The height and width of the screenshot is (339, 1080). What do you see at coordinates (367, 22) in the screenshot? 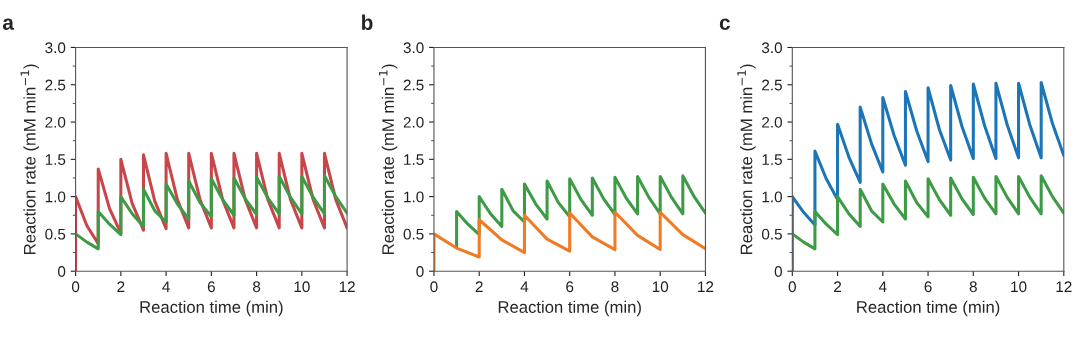
I see `chart-title: b` at bounding box center [367, 22].